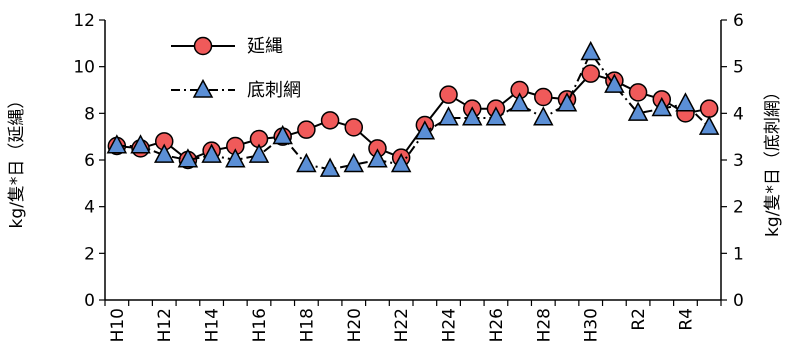 The width and height of the screenshot is (791, 360). What do you see at coordinates (89, 114) in the screenshot?
I see `y-left-tick-label: 8` at bounding box center [89, 114].